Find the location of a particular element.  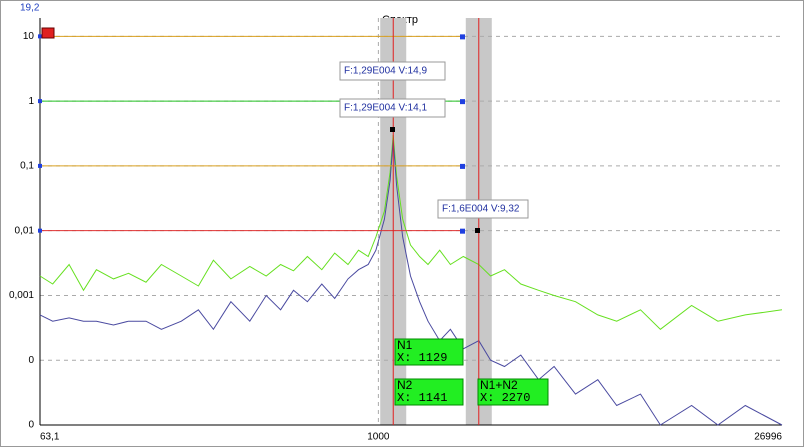

cursor-name: N1+N2 is located at coordinates (499, 385).